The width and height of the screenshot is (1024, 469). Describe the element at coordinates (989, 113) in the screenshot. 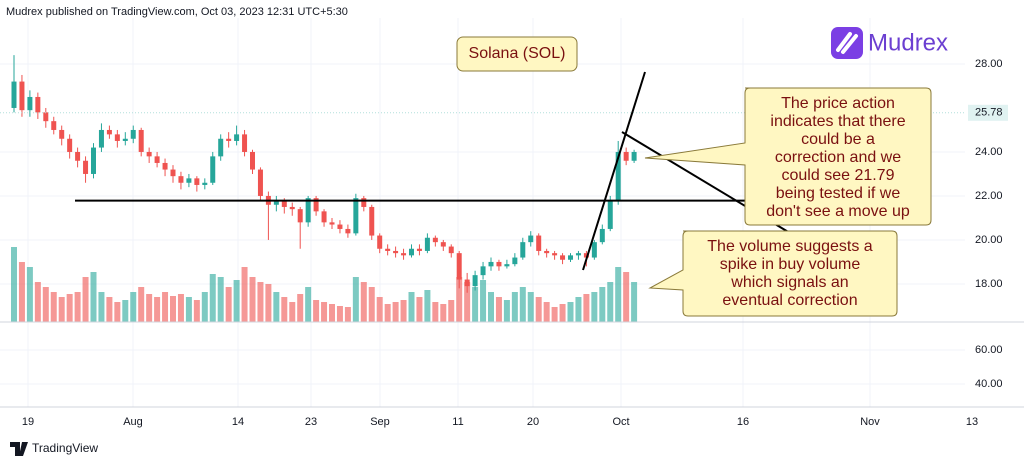

I see `price-label: 25.78` at that location.